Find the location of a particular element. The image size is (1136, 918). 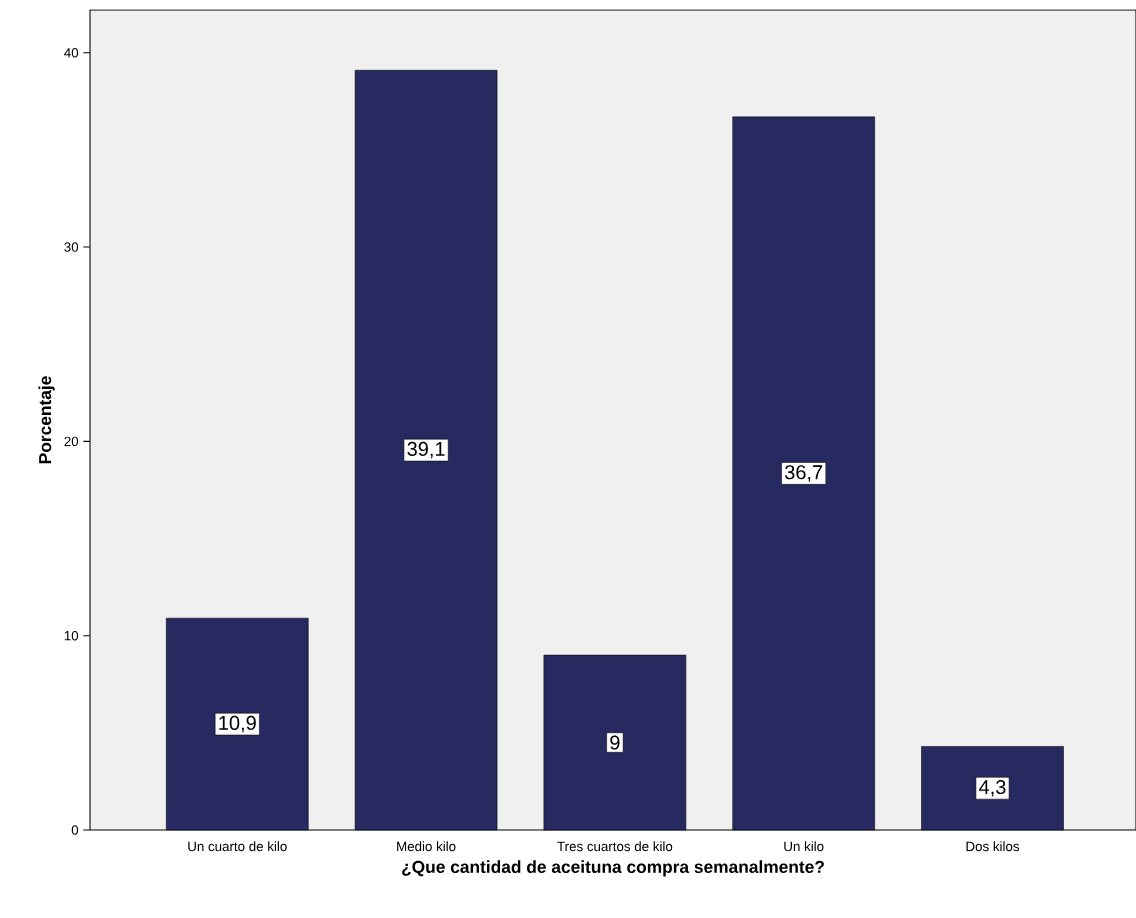

x-axis-title: ¿Que cantidad de aceituna compra semanalmente? is located at coordinates (613, 868).